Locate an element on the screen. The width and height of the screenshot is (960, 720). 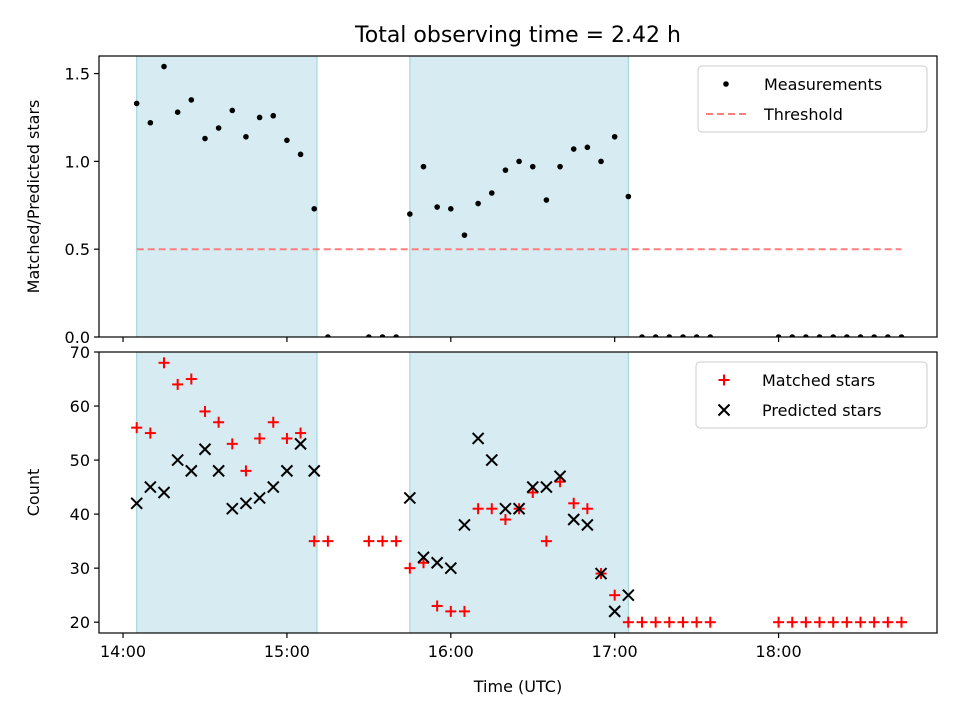
legend: Measurements Threshold is located at coordinates (812, 99).